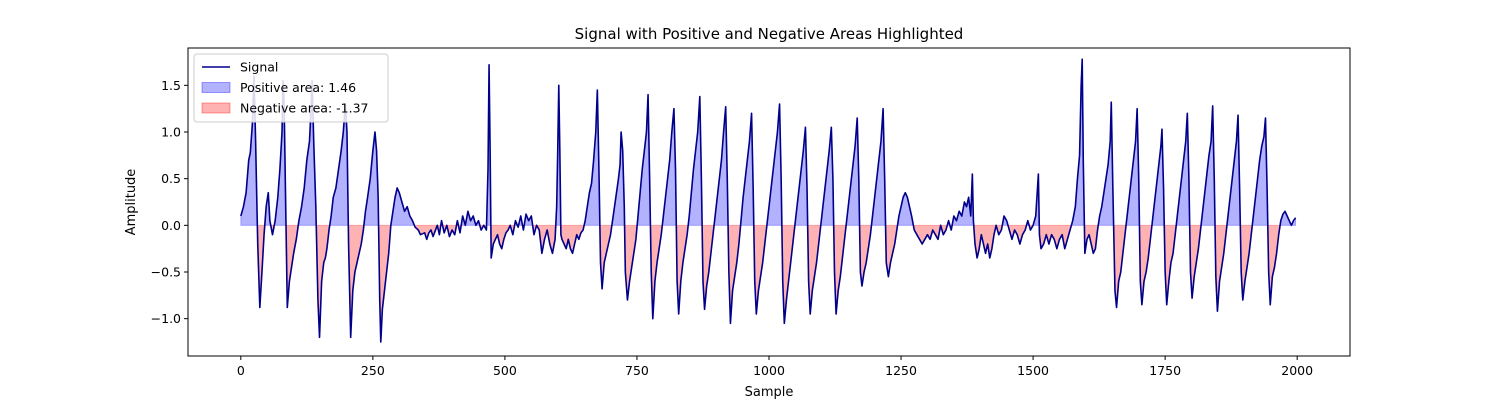 The width and height of the screenshot is (1500, 405). Describe the element at coordinates (241, 370) in the screenshot. I see `x-tick-label: 0` at that location.